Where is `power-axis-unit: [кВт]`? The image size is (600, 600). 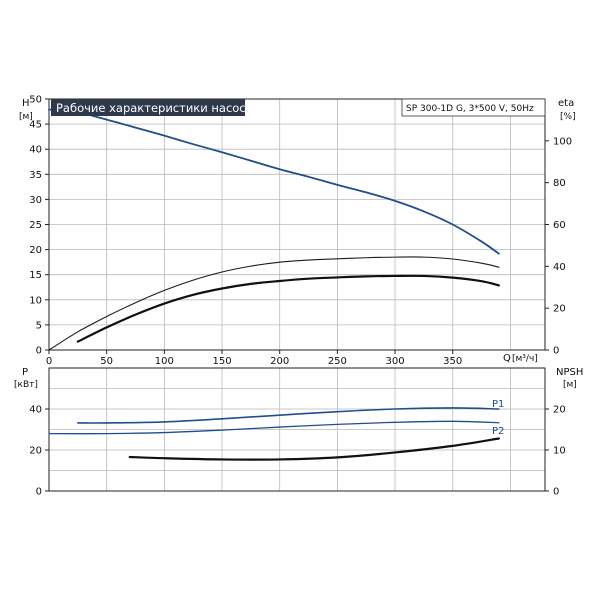 power-axis-unit: [кВт] is located at coordinates (26, 385).